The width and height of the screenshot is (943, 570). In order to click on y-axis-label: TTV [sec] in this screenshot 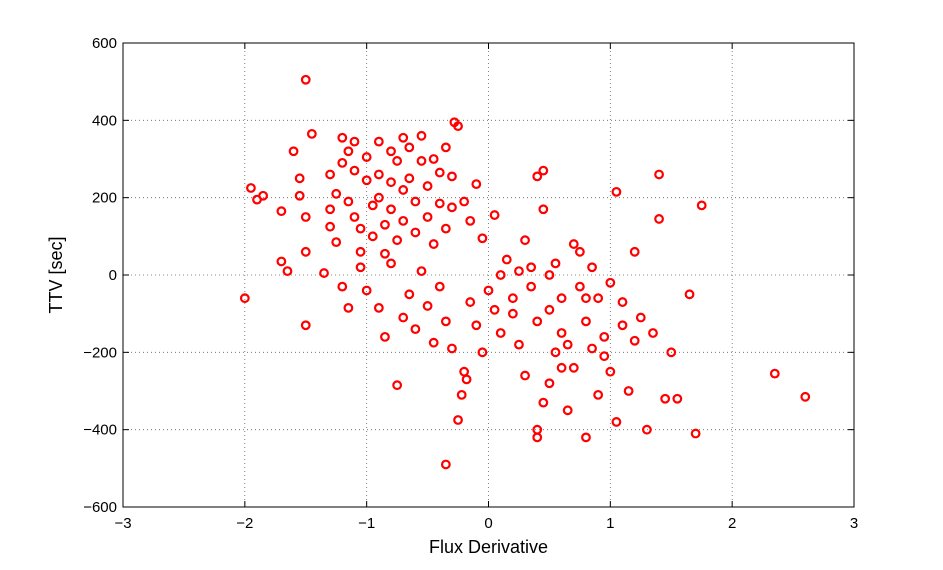, I will do `click(56, 274)`.